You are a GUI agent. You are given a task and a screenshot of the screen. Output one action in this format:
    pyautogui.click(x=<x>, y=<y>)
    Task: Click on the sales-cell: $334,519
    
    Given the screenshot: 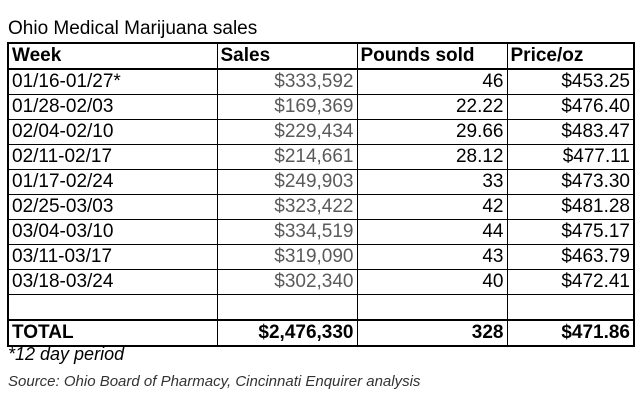 What is the action you would take?
    pyautogui.click(x=287, y=232)
    